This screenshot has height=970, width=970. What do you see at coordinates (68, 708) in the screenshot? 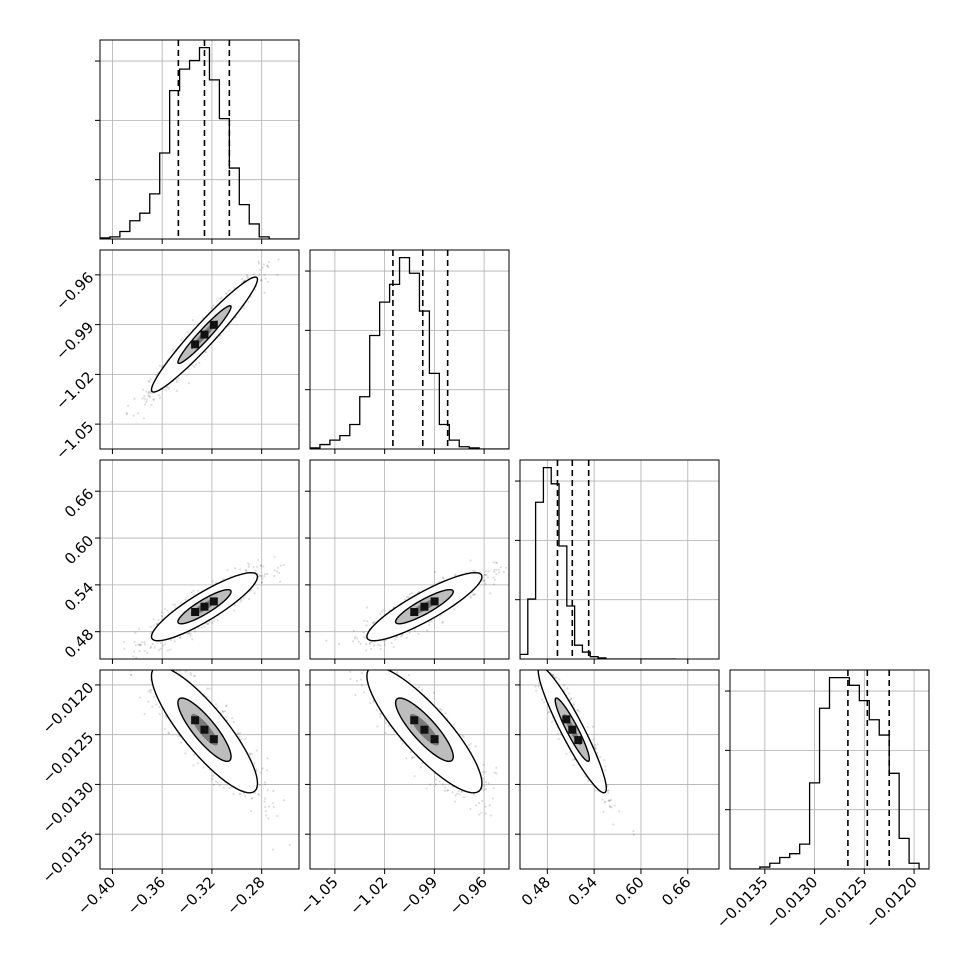
I see `y-tick-label: −0.0120` at bounding box center [68, 708].